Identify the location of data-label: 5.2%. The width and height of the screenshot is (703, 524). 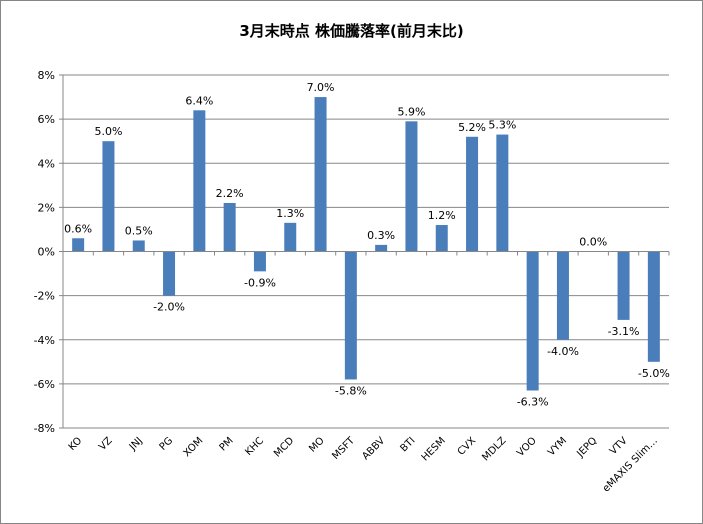
(472, 127).